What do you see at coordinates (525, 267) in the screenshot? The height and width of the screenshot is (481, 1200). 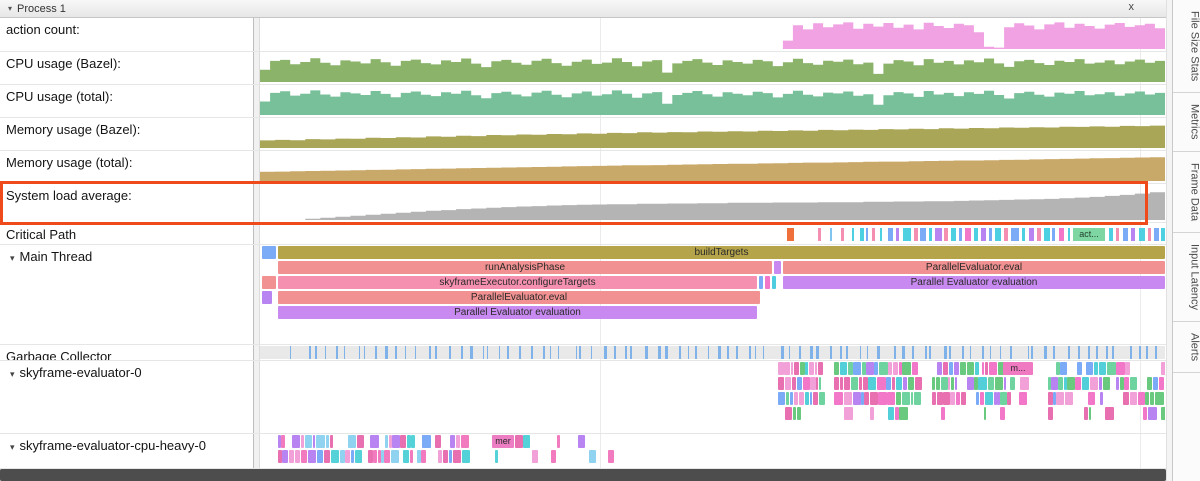 I see `trace-slice-runanalysisphase: runAnalysisPhase` at bounding box center [525, 267].